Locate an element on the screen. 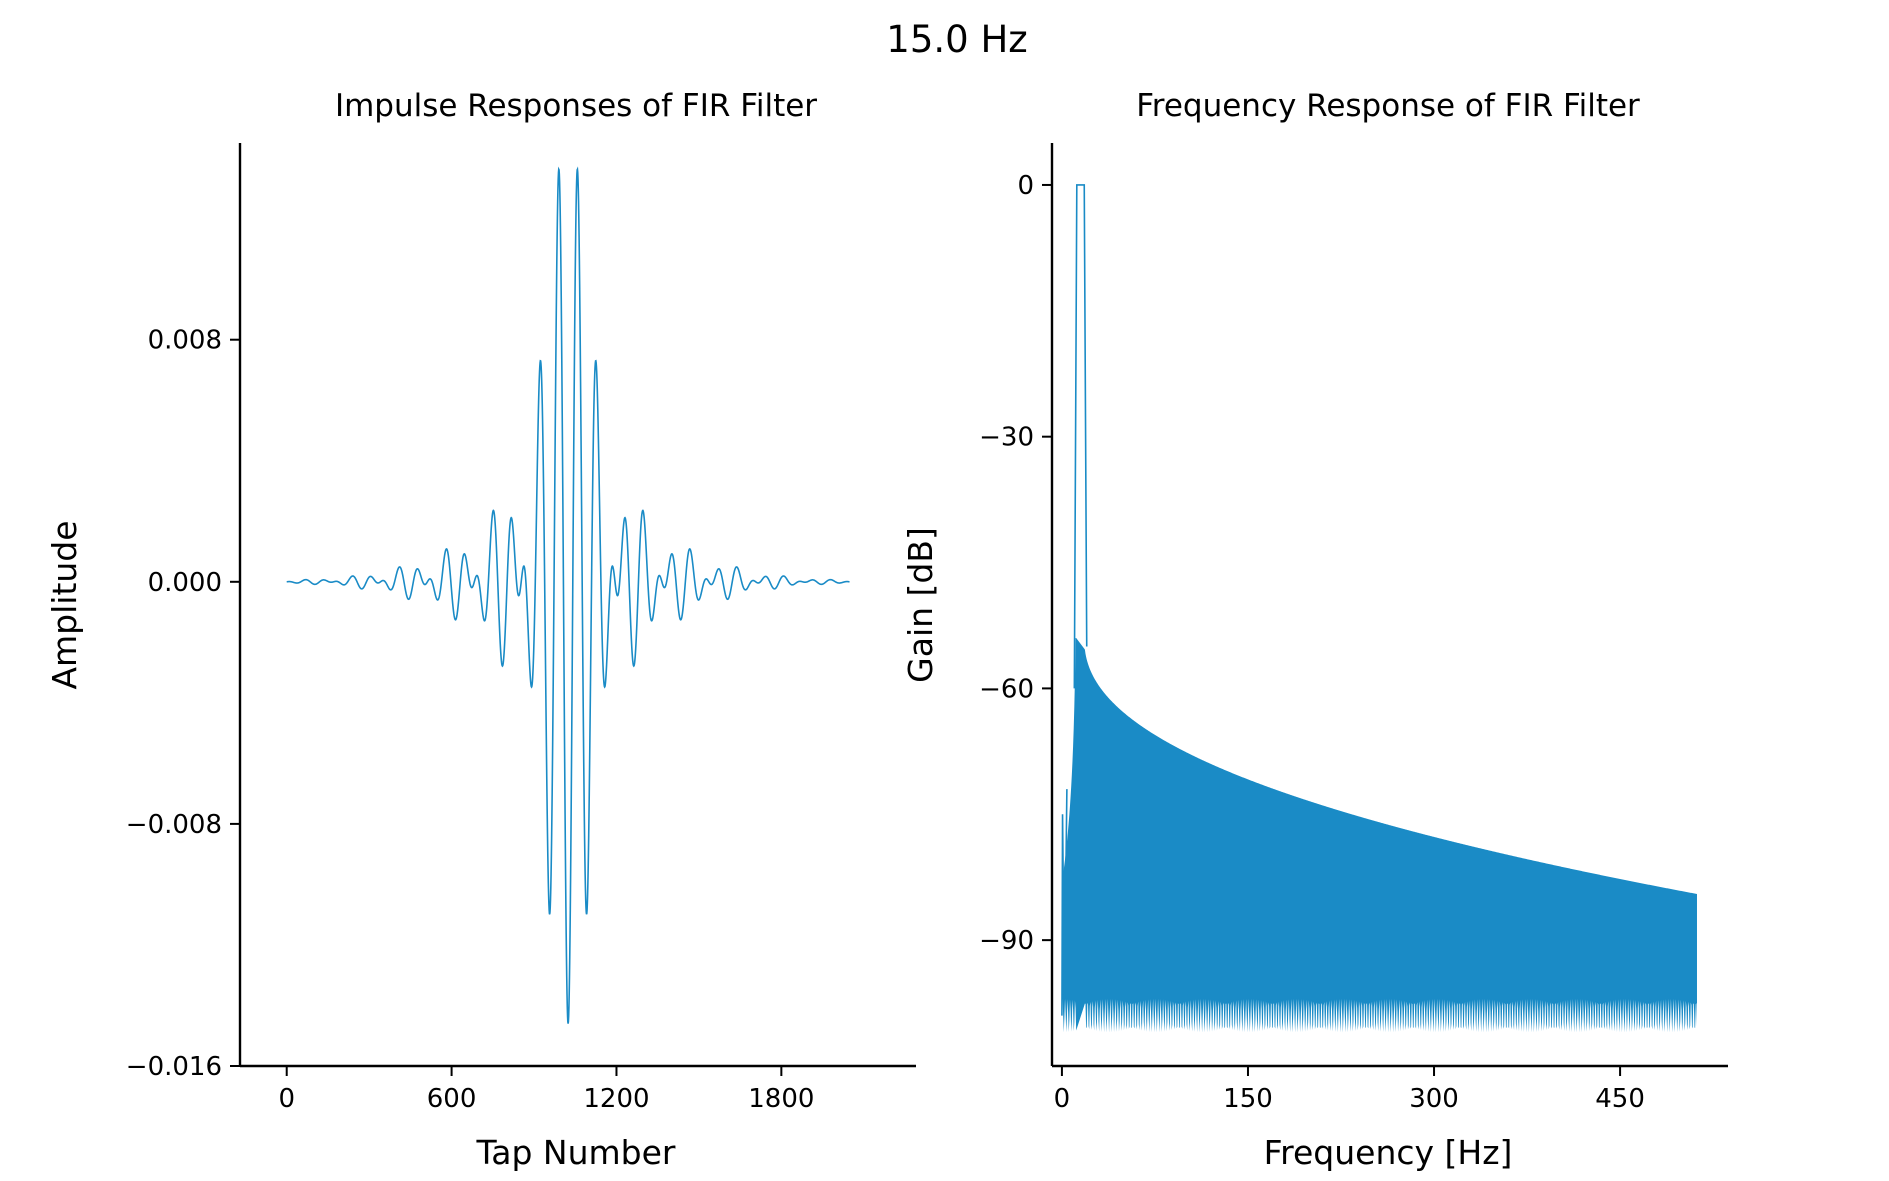  y-tick-label: −0.016 is located at coordinates (174, 1067).